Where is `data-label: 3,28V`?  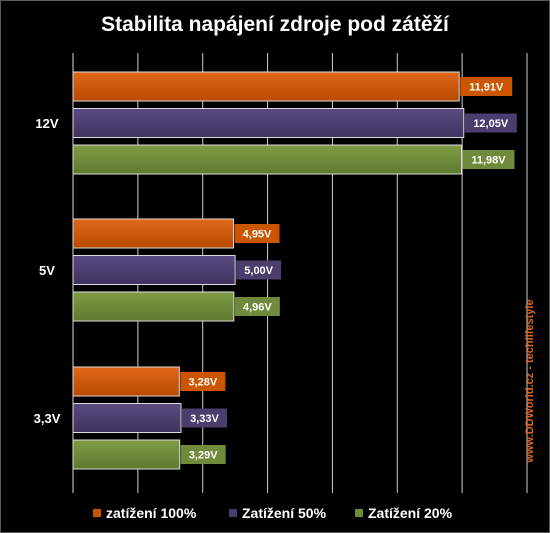
data-label: 3,28V is located at coordinates (202, 383).